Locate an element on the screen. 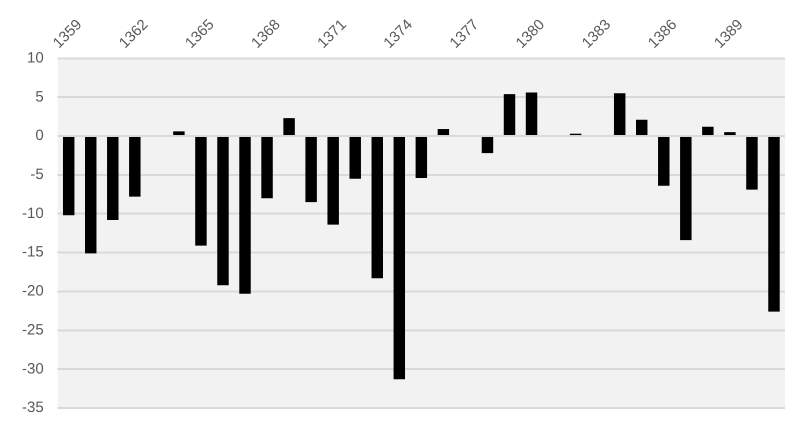 Image resolution: width=805 pixels, height=431 pixels. y-tick-label: -15 is located at coordinates (33, 252).